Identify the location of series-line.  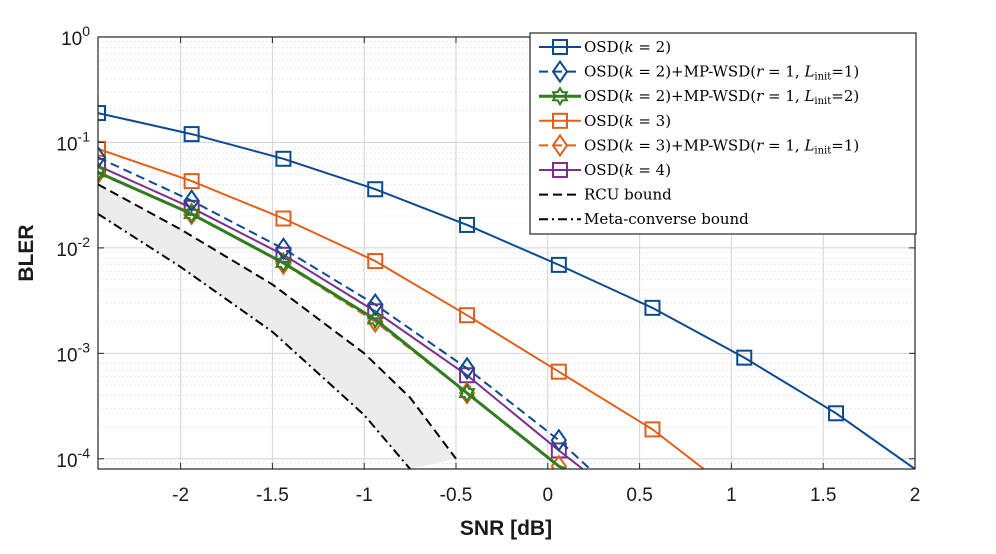
(254, 341).